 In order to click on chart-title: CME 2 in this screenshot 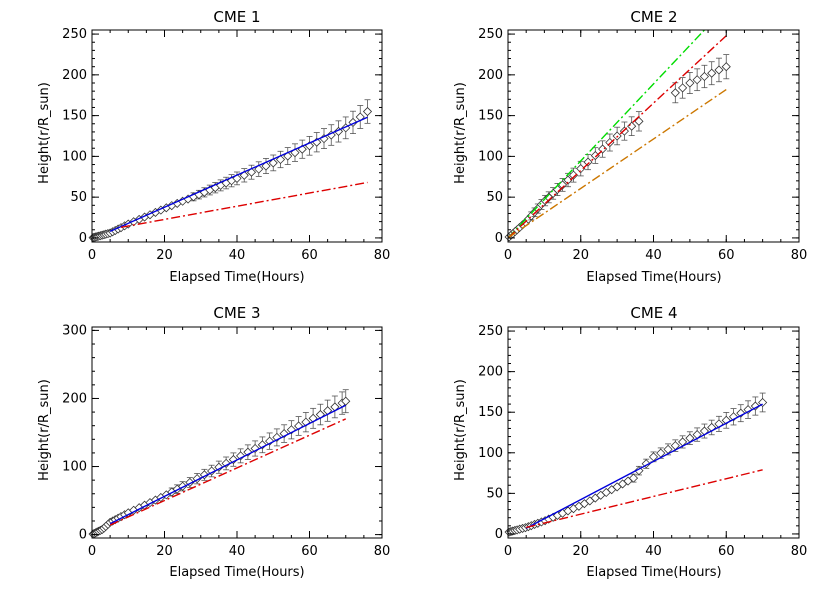, I will do `click(653, 17)`.